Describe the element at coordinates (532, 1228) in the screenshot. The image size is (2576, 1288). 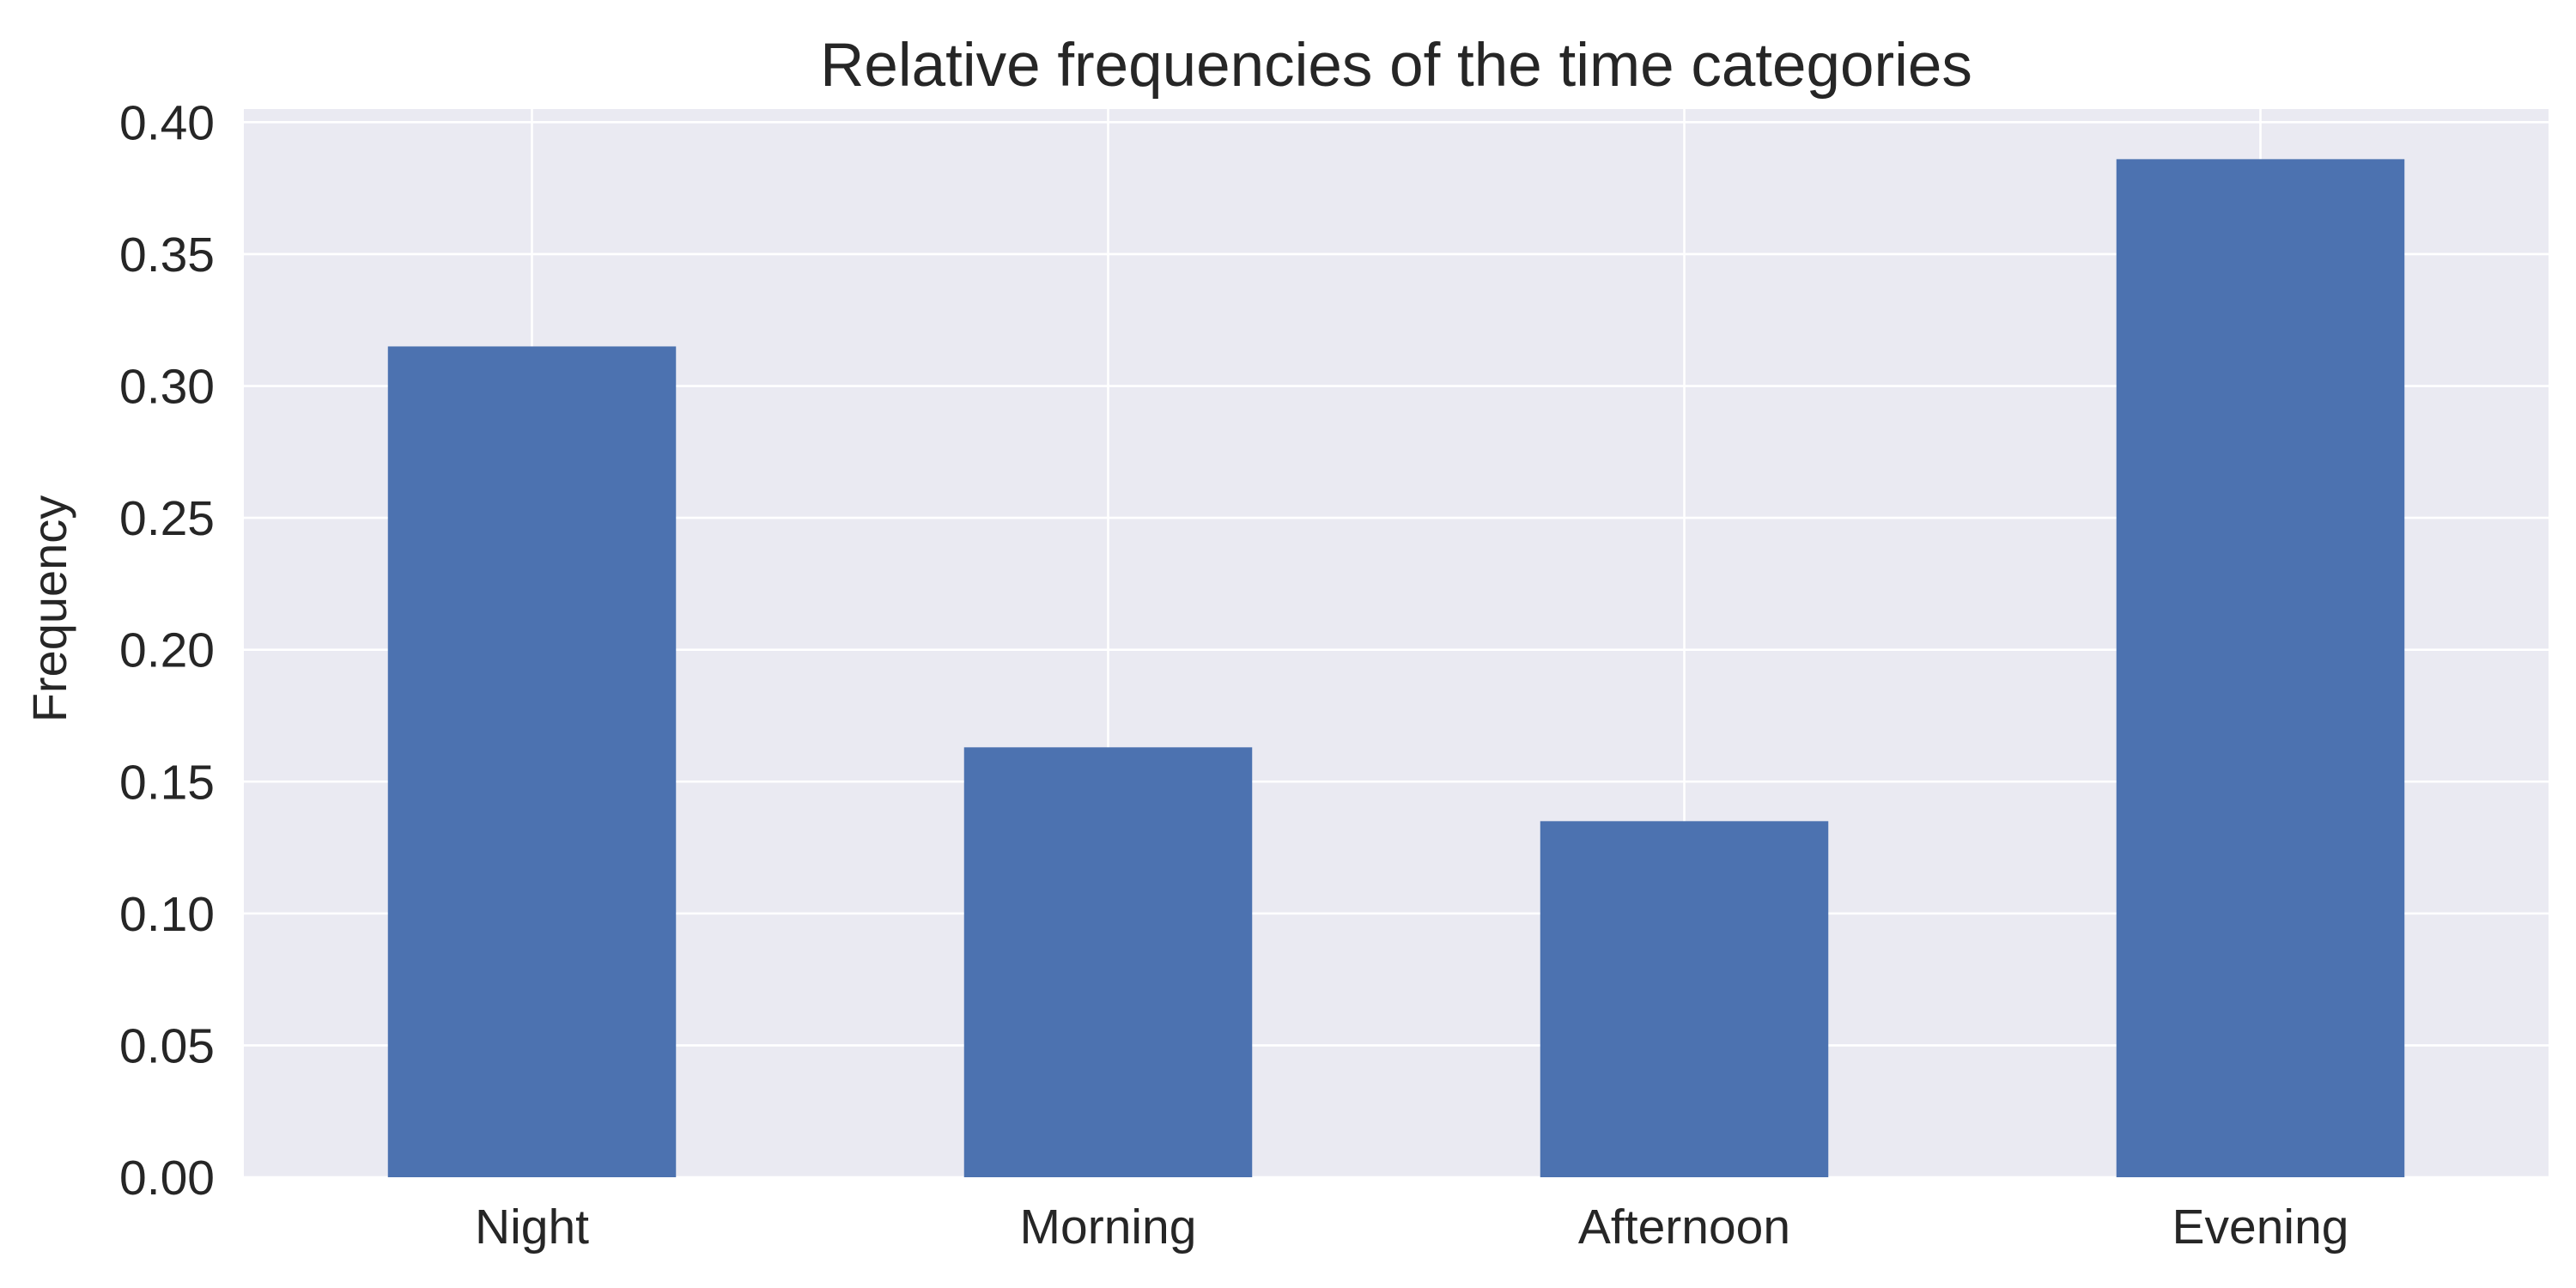
I see `x-tick-label: Night` at that location.